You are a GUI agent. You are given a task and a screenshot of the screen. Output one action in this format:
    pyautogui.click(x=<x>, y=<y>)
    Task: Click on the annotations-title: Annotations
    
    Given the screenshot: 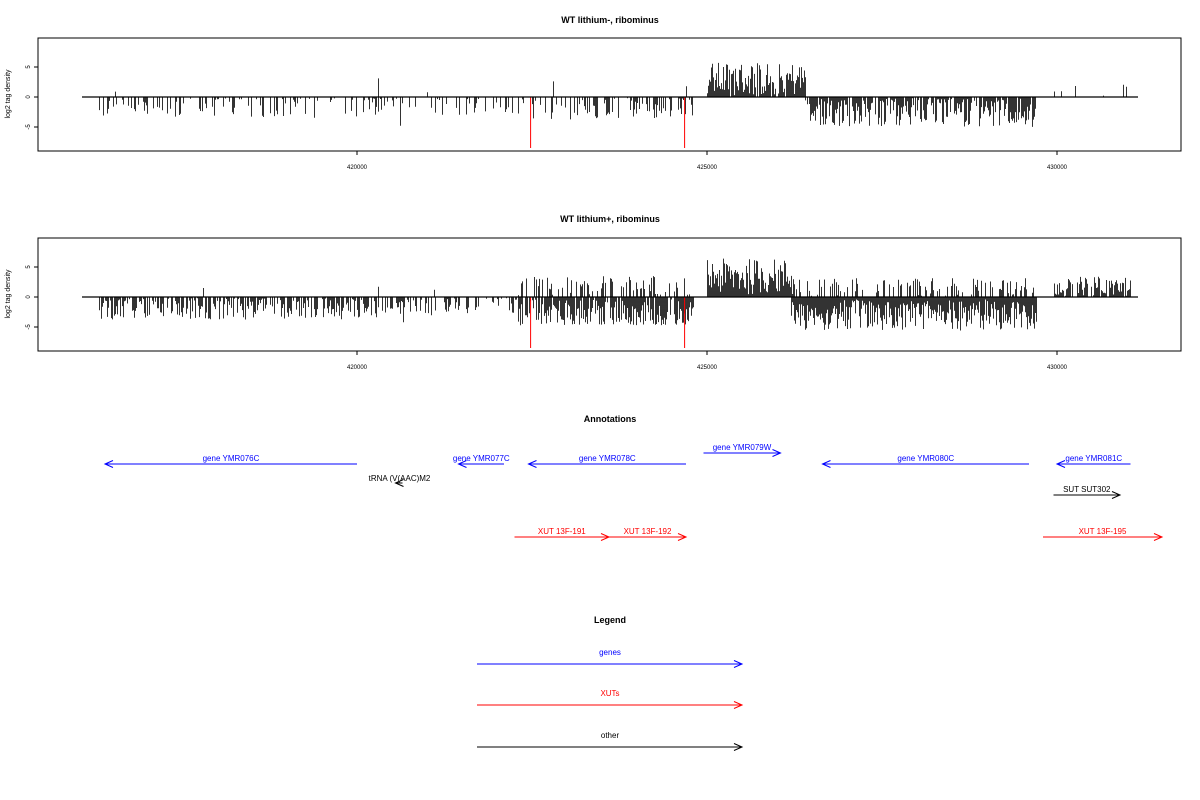 What is the action you would take?
    pyautogui.click(x=610, y=419)
    